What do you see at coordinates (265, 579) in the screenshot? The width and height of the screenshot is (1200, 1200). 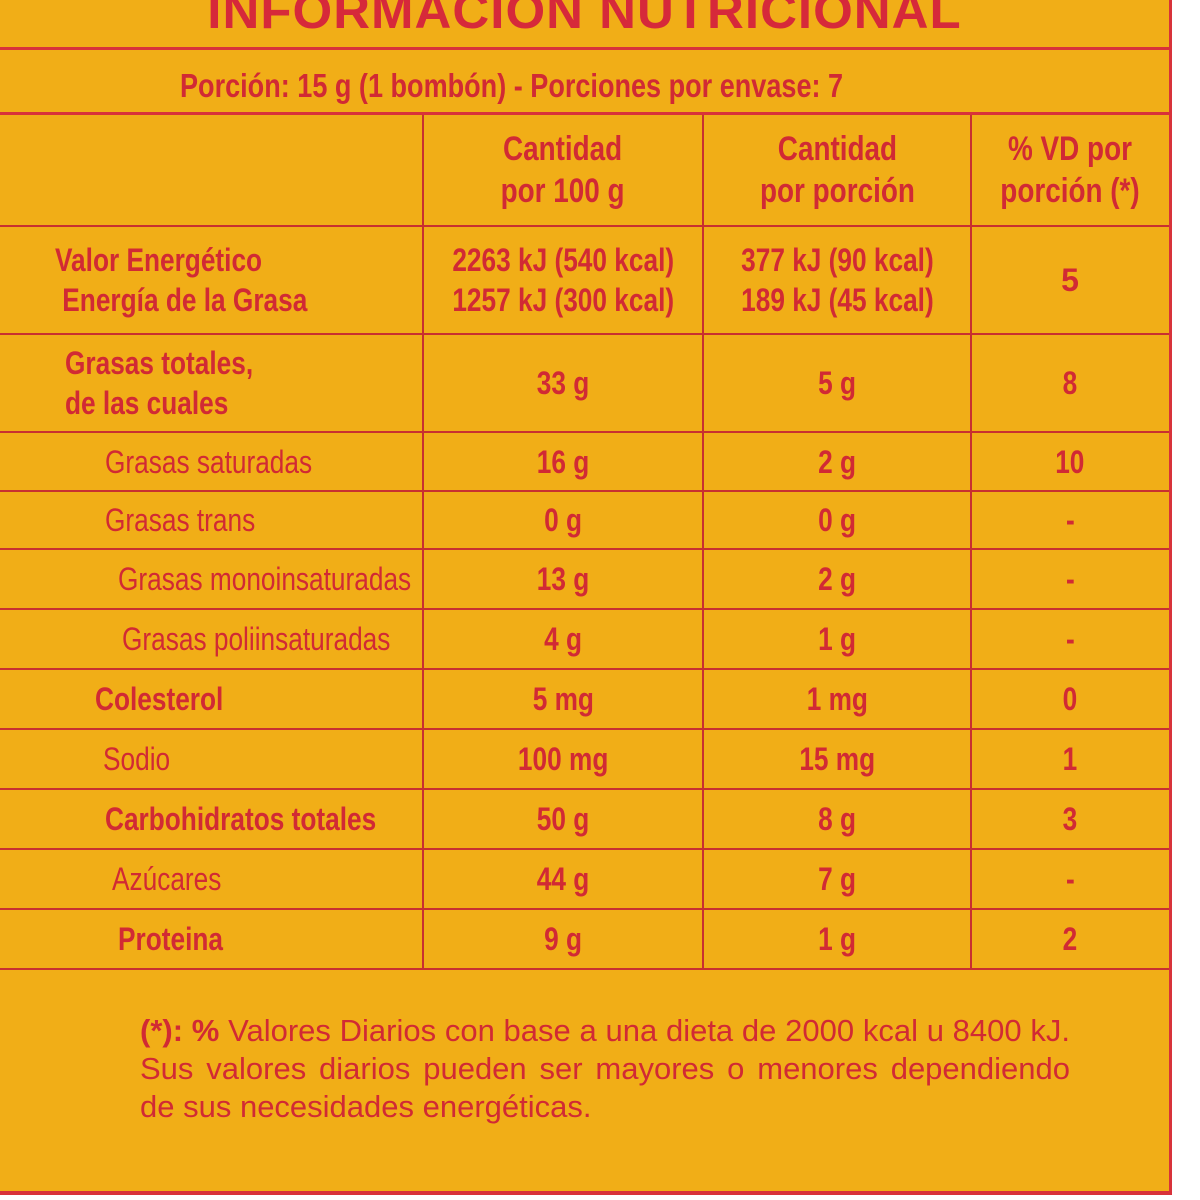 I see `nutrient-name: Grasas monoinsaturadas` at bounding box center [265, 579].